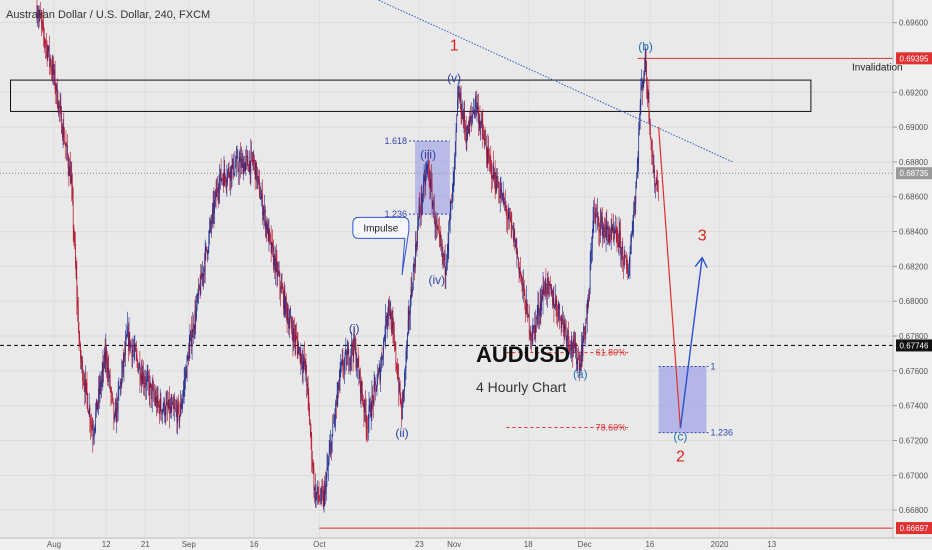 This screenshot has height=550, width=932. Describe the element at coordinates (585, 544) in the screenshot. I see `x-tick-label: Dec` at that location.